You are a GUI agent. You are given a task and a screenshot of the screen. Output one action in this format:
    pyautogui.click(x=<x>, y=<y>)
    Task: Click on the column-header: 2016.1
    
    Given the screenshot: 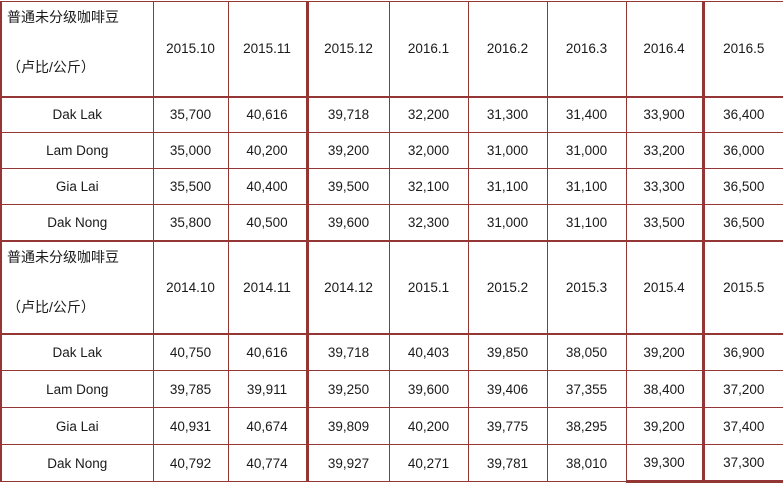 What is the action you would take?
    pyautogui.click(x=428, y=49)
    